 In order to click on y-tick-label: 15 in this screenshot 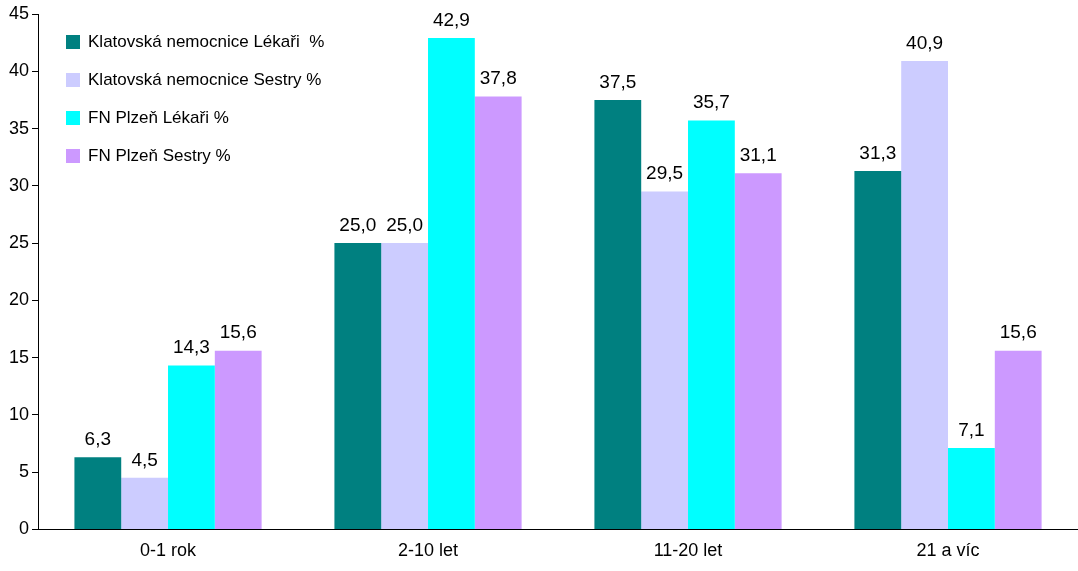, I will do `click(19, 356)`.